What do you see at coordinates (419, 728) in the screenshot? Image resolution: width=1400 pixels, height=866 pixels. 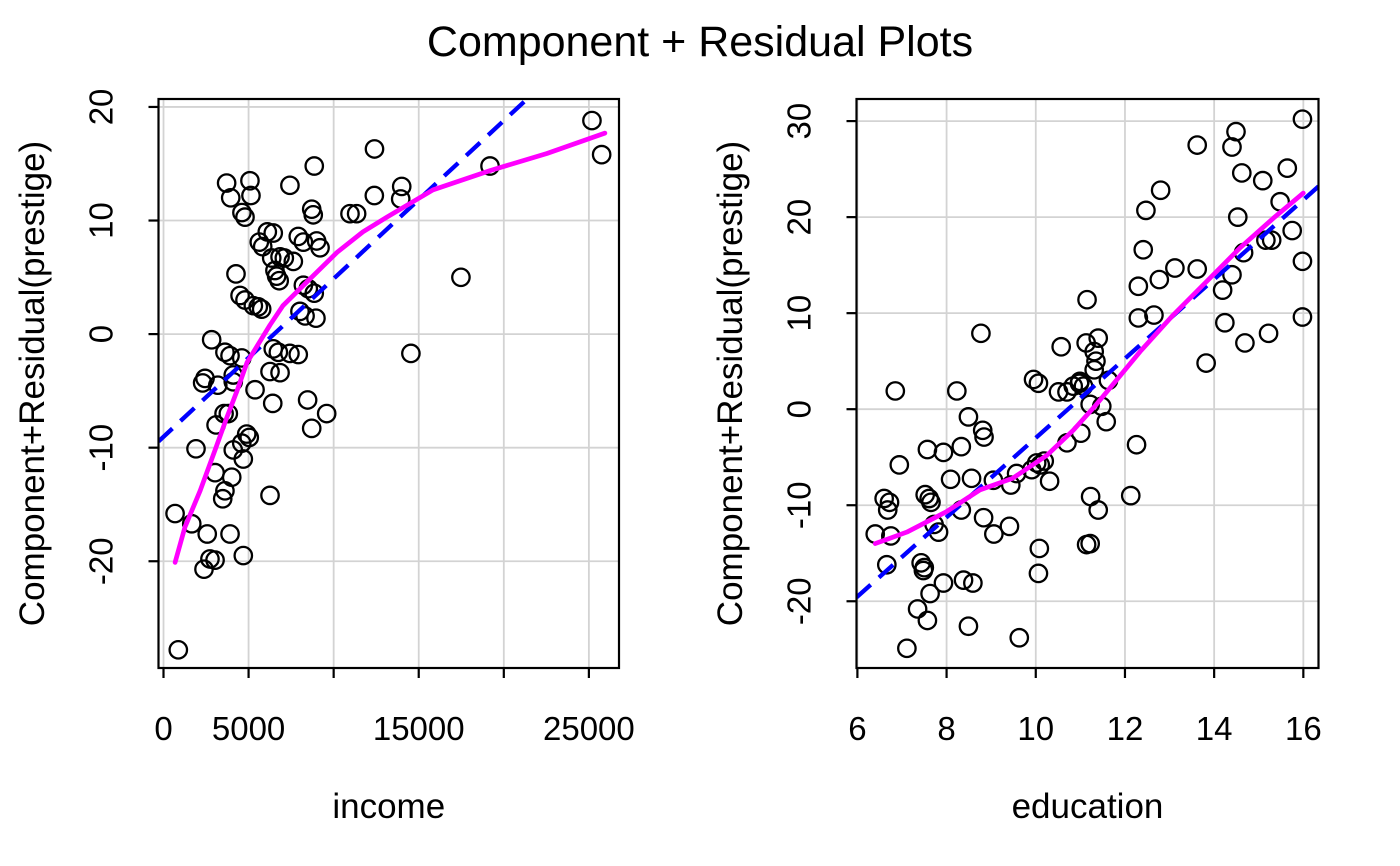 I see `x-tick-label: 15000` at bounding box center [419, 728].